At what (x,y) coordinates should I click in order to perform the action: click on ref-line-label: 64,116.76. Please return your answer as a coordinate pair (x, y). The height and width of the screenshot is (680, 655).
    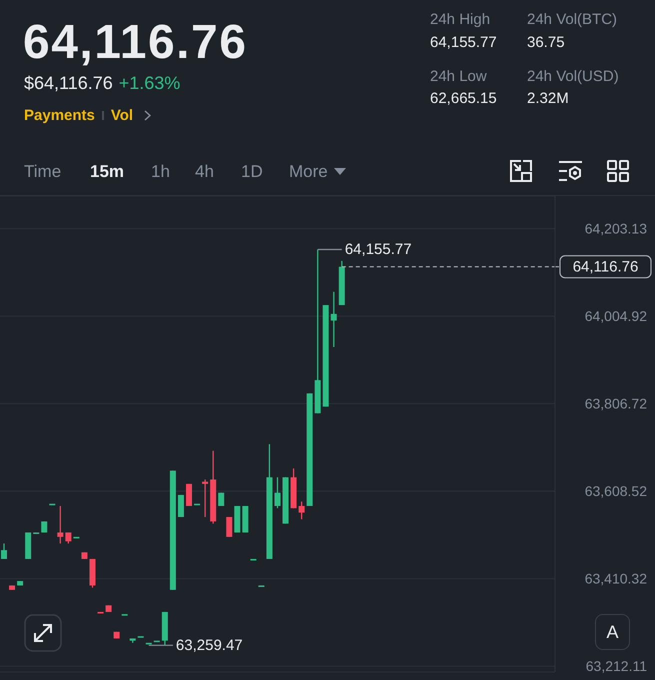
    Looking at the image, I should click on (605, 267).